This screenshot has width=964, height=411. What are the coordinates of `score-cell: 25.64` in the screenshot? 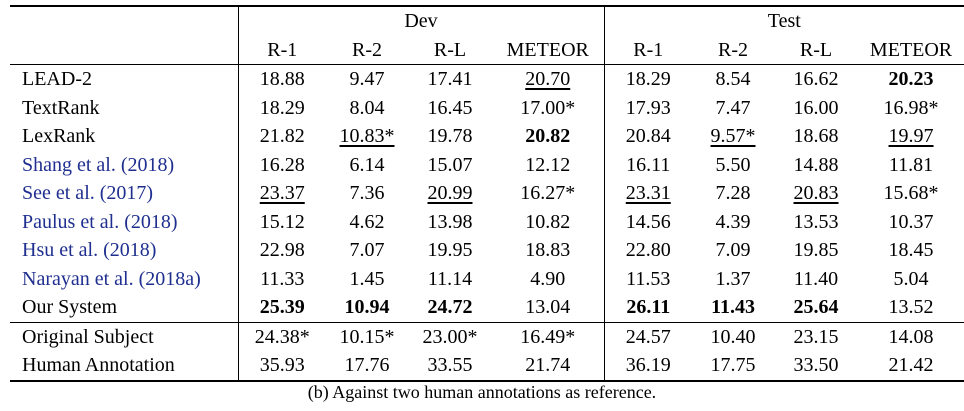 It's located at (816, 308).